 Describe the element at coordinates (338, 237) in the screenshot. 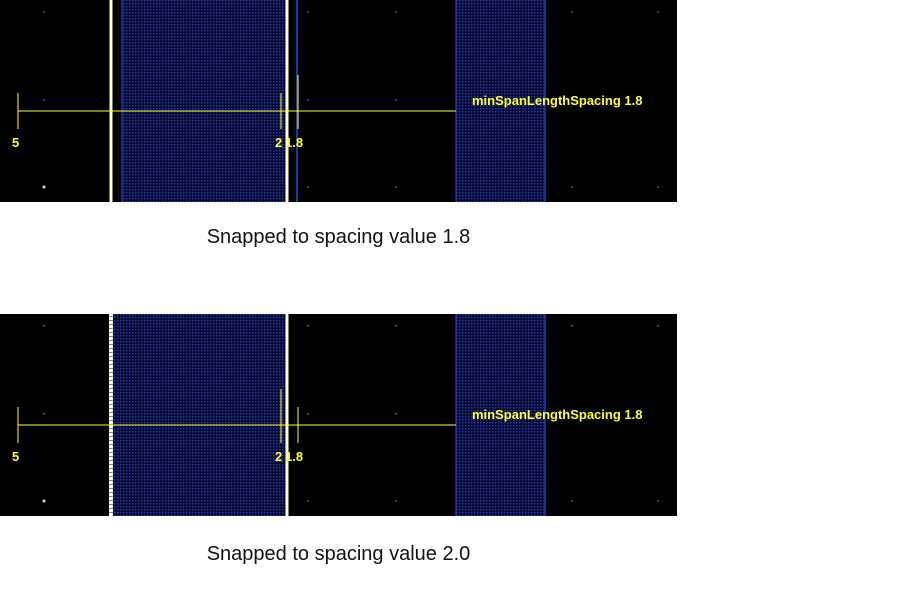

I see `caption-1: Snapped to spacing value 1.8` at that location.